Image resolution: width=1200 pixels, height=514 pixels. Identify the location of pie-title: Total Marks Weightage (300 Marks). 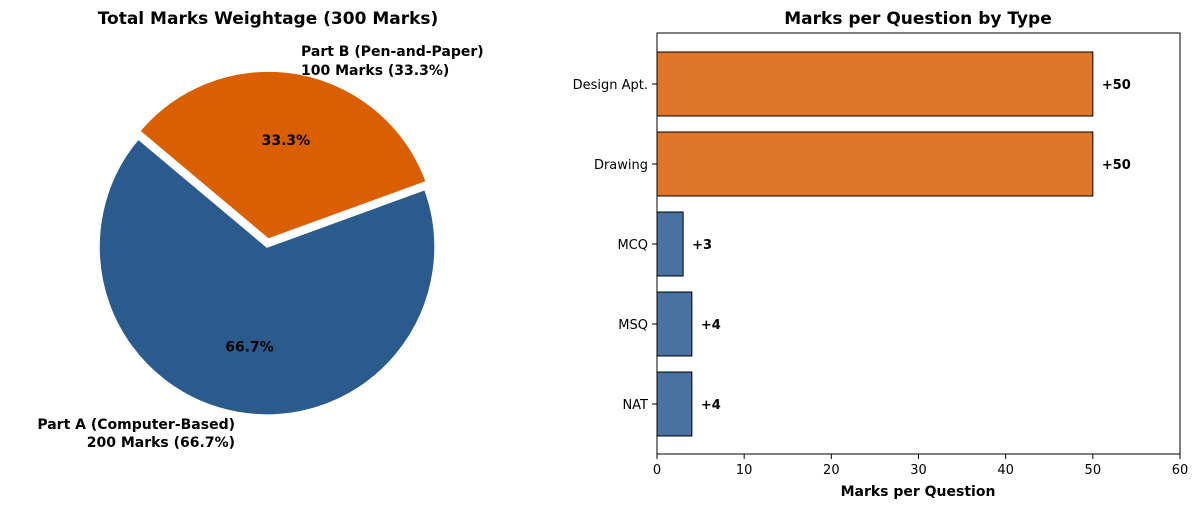
(268, 19).